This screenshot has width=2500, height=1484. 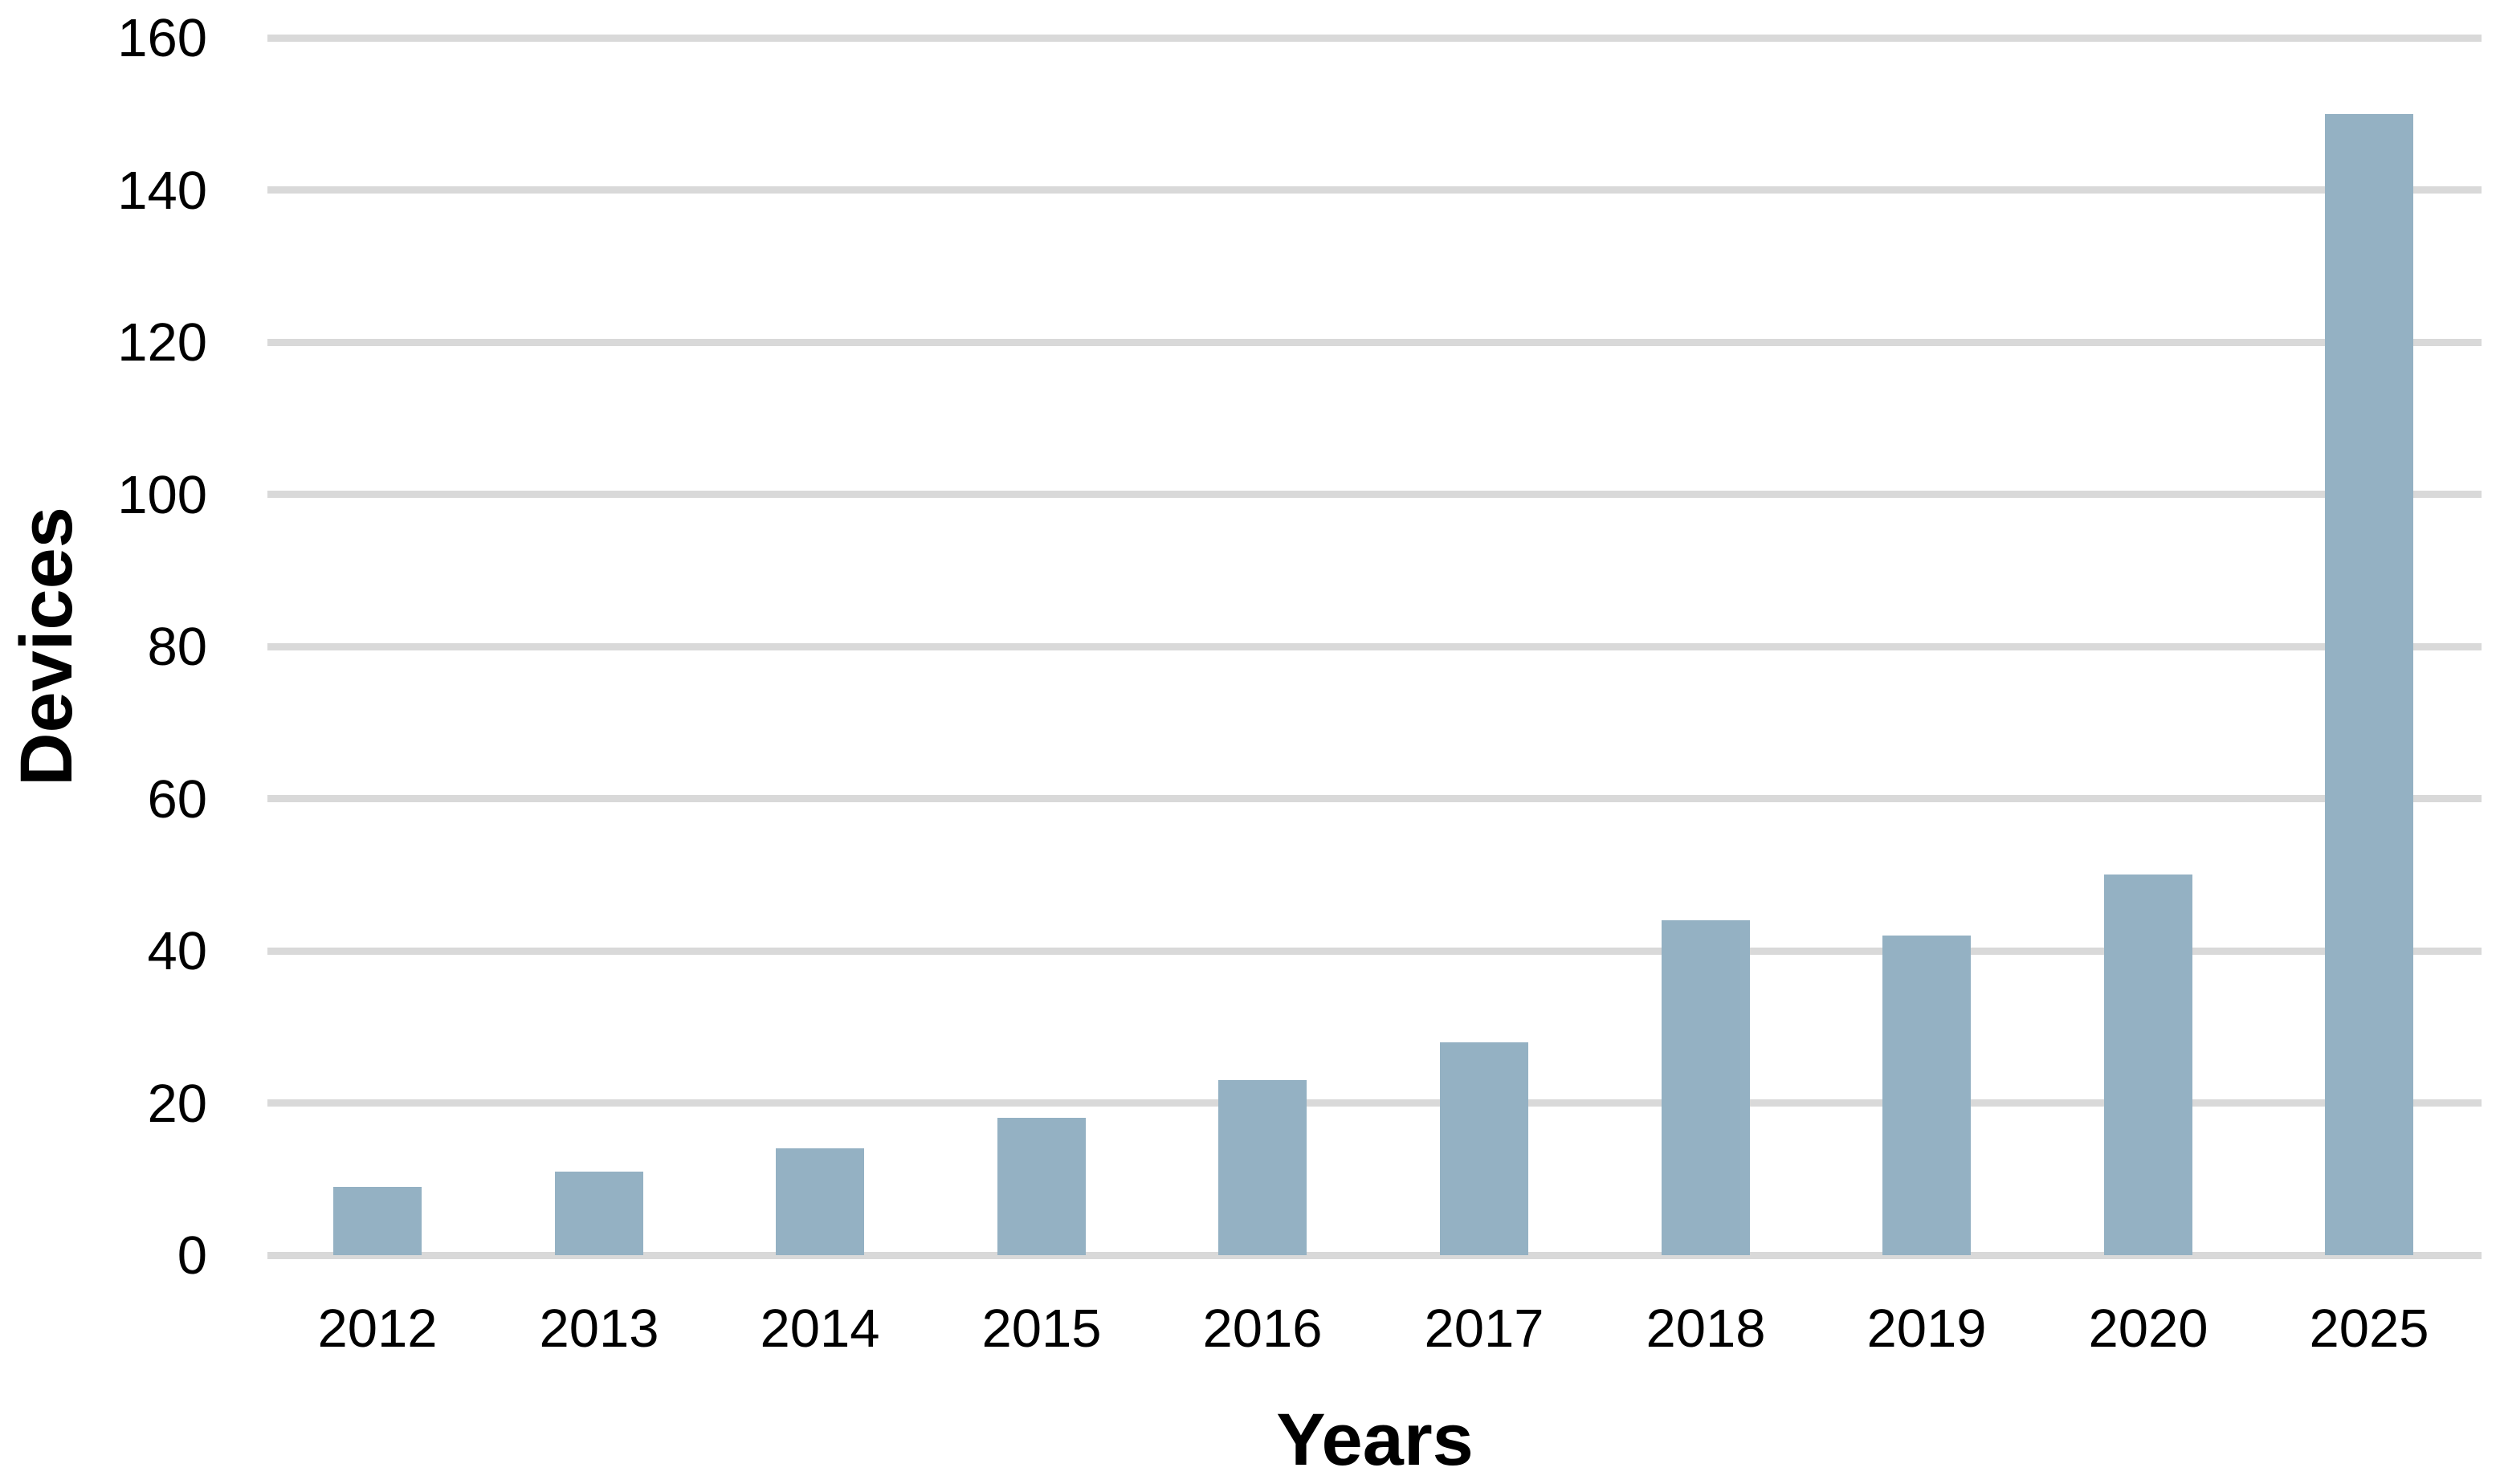 What do you see at coordinates (177, 951) in the screenshot?
I see `y-tick-label-40: 40` at bounding box center [177, 951].